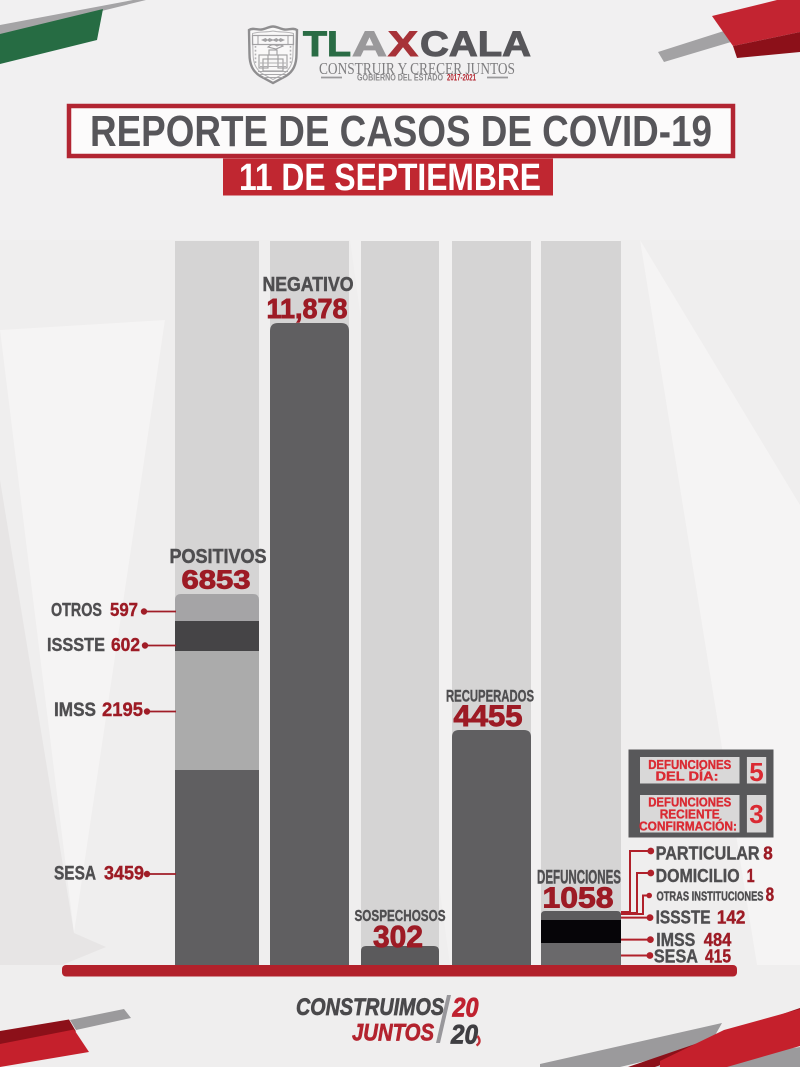 This screenshot has width=800, height=1067. What do you see at coordinates (490, 696) in the screenshot?
I see `svg-text: RECUPERADOS` at bounding box center [490, 696].